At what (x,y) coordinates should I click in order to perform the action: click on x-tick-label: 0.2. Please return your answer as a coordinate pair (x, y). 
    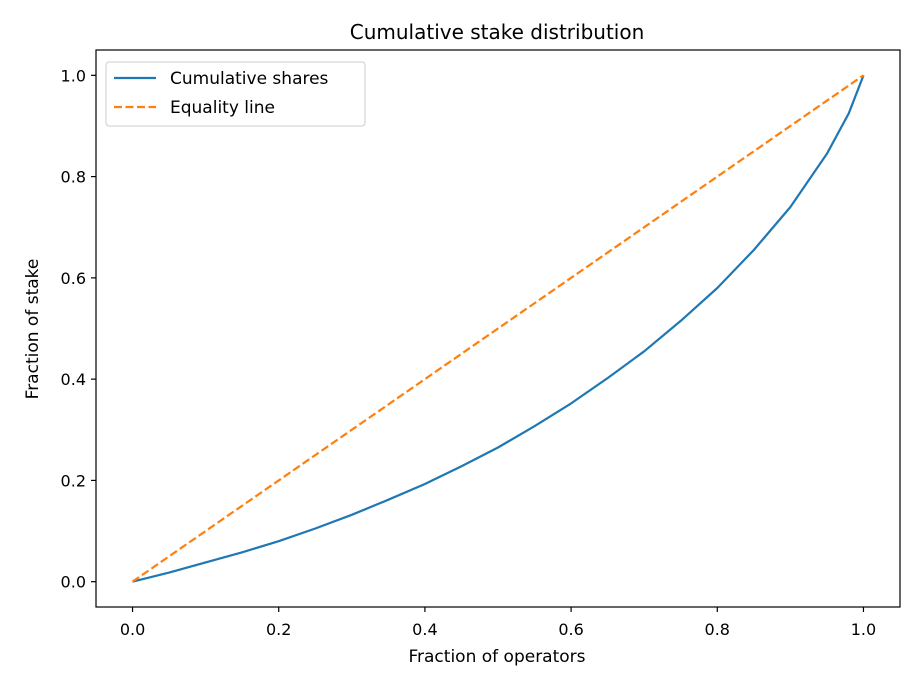
    Looking at the image, I should click on (278, 629).